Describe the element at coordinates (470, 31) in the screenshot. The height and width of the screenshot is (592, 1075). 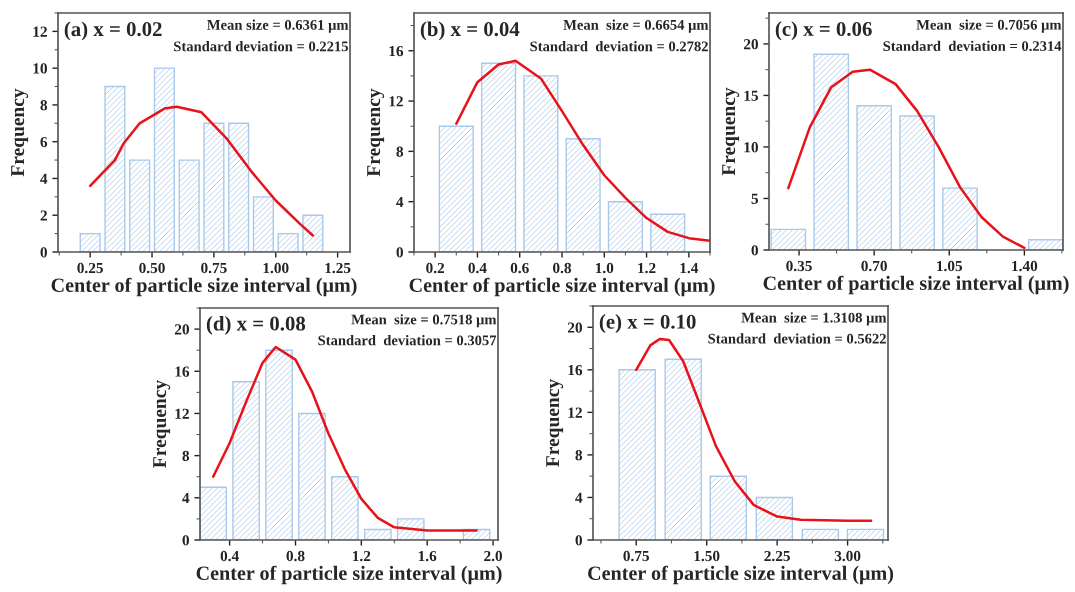
I see `chart-title: (b) x = 0.04` at that location.